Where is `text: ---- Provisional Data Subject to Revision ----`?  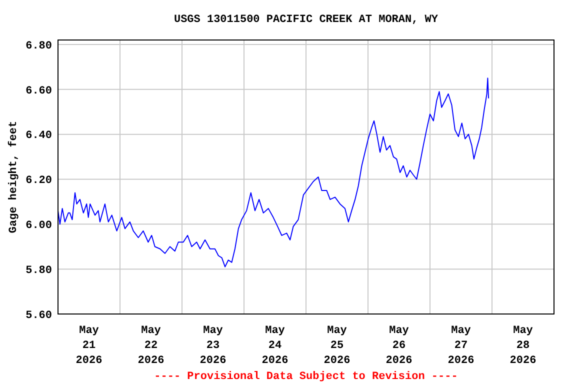
text: ---- Provisional Data Subject to Revision ---- is located at coordinates (306, 377).